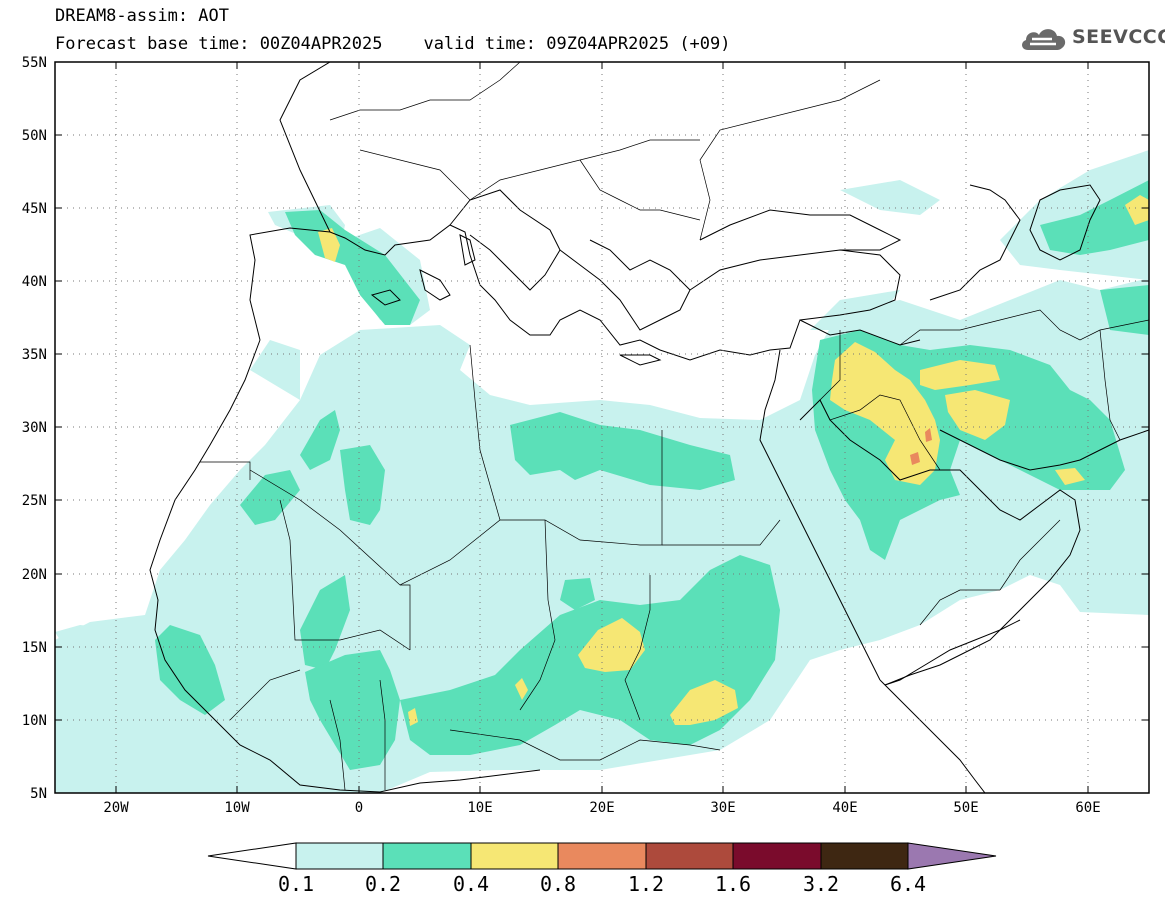  What do you see at coordinates (722, 808) in the screenshot?
I see `lon-label: 30E` at bounding box center [722, 808].